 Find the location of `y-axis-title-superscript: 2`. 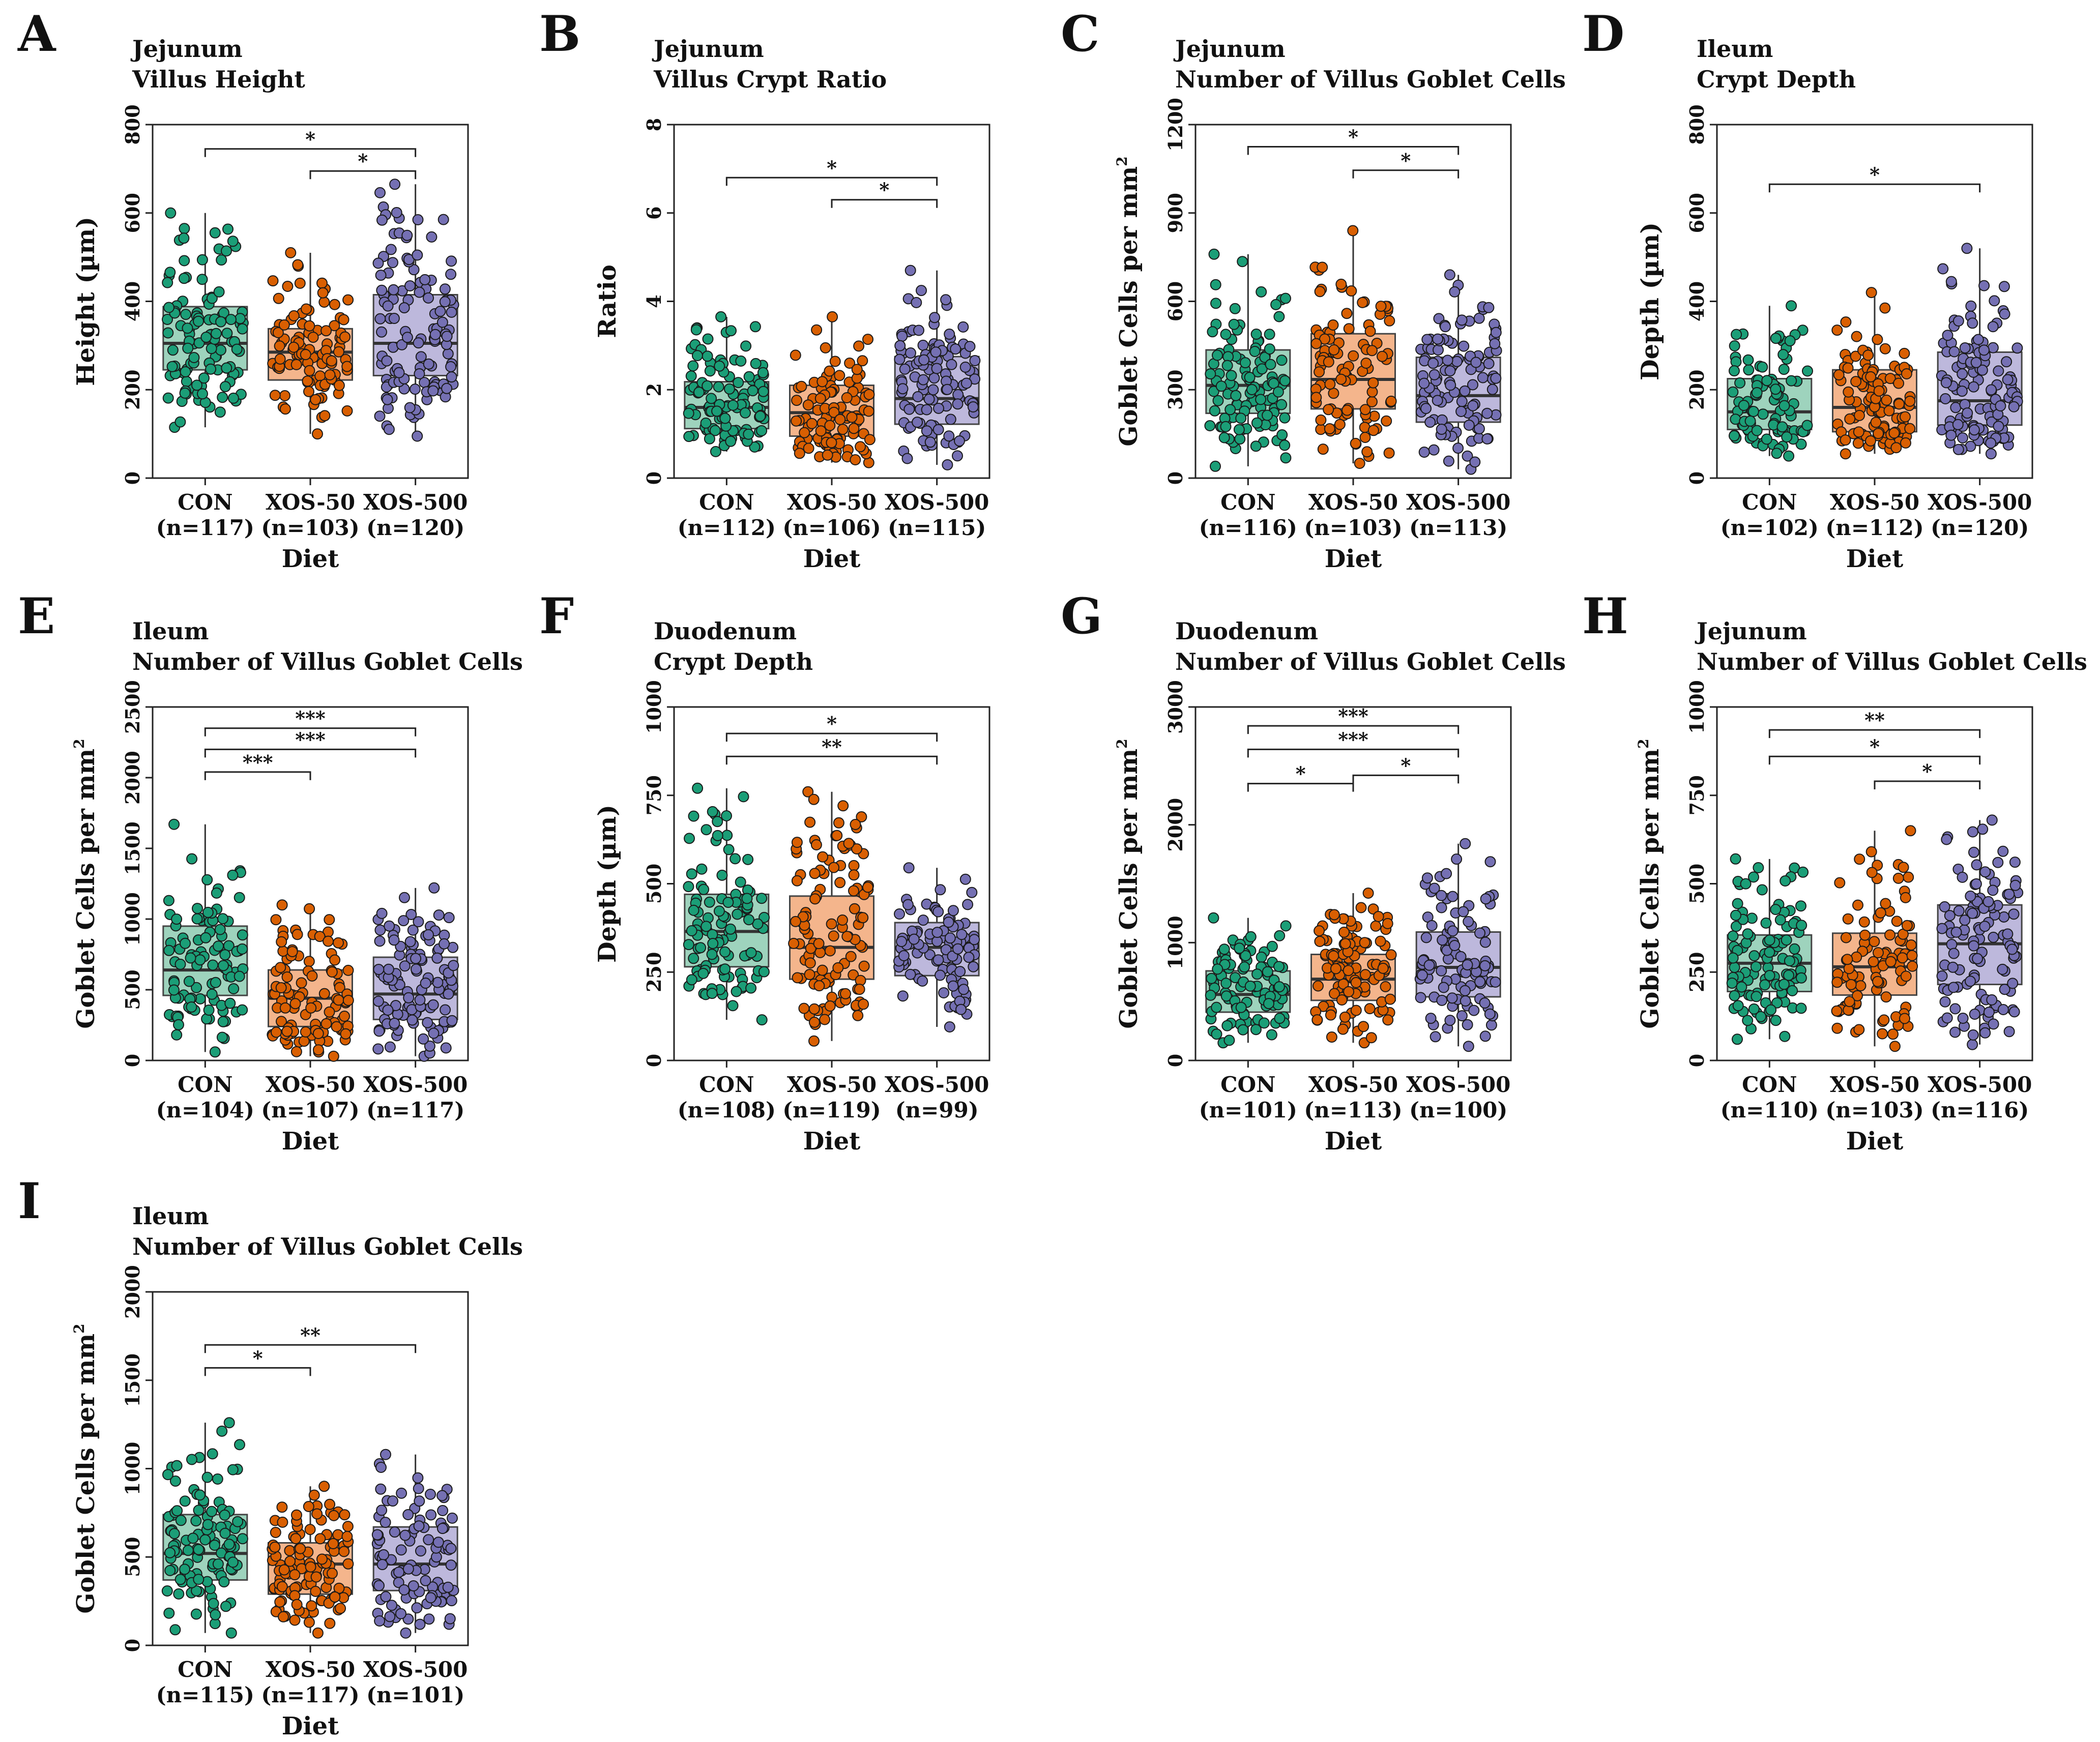

y-axis-title-superscript: 2 is located at coordinates (1122, 743).